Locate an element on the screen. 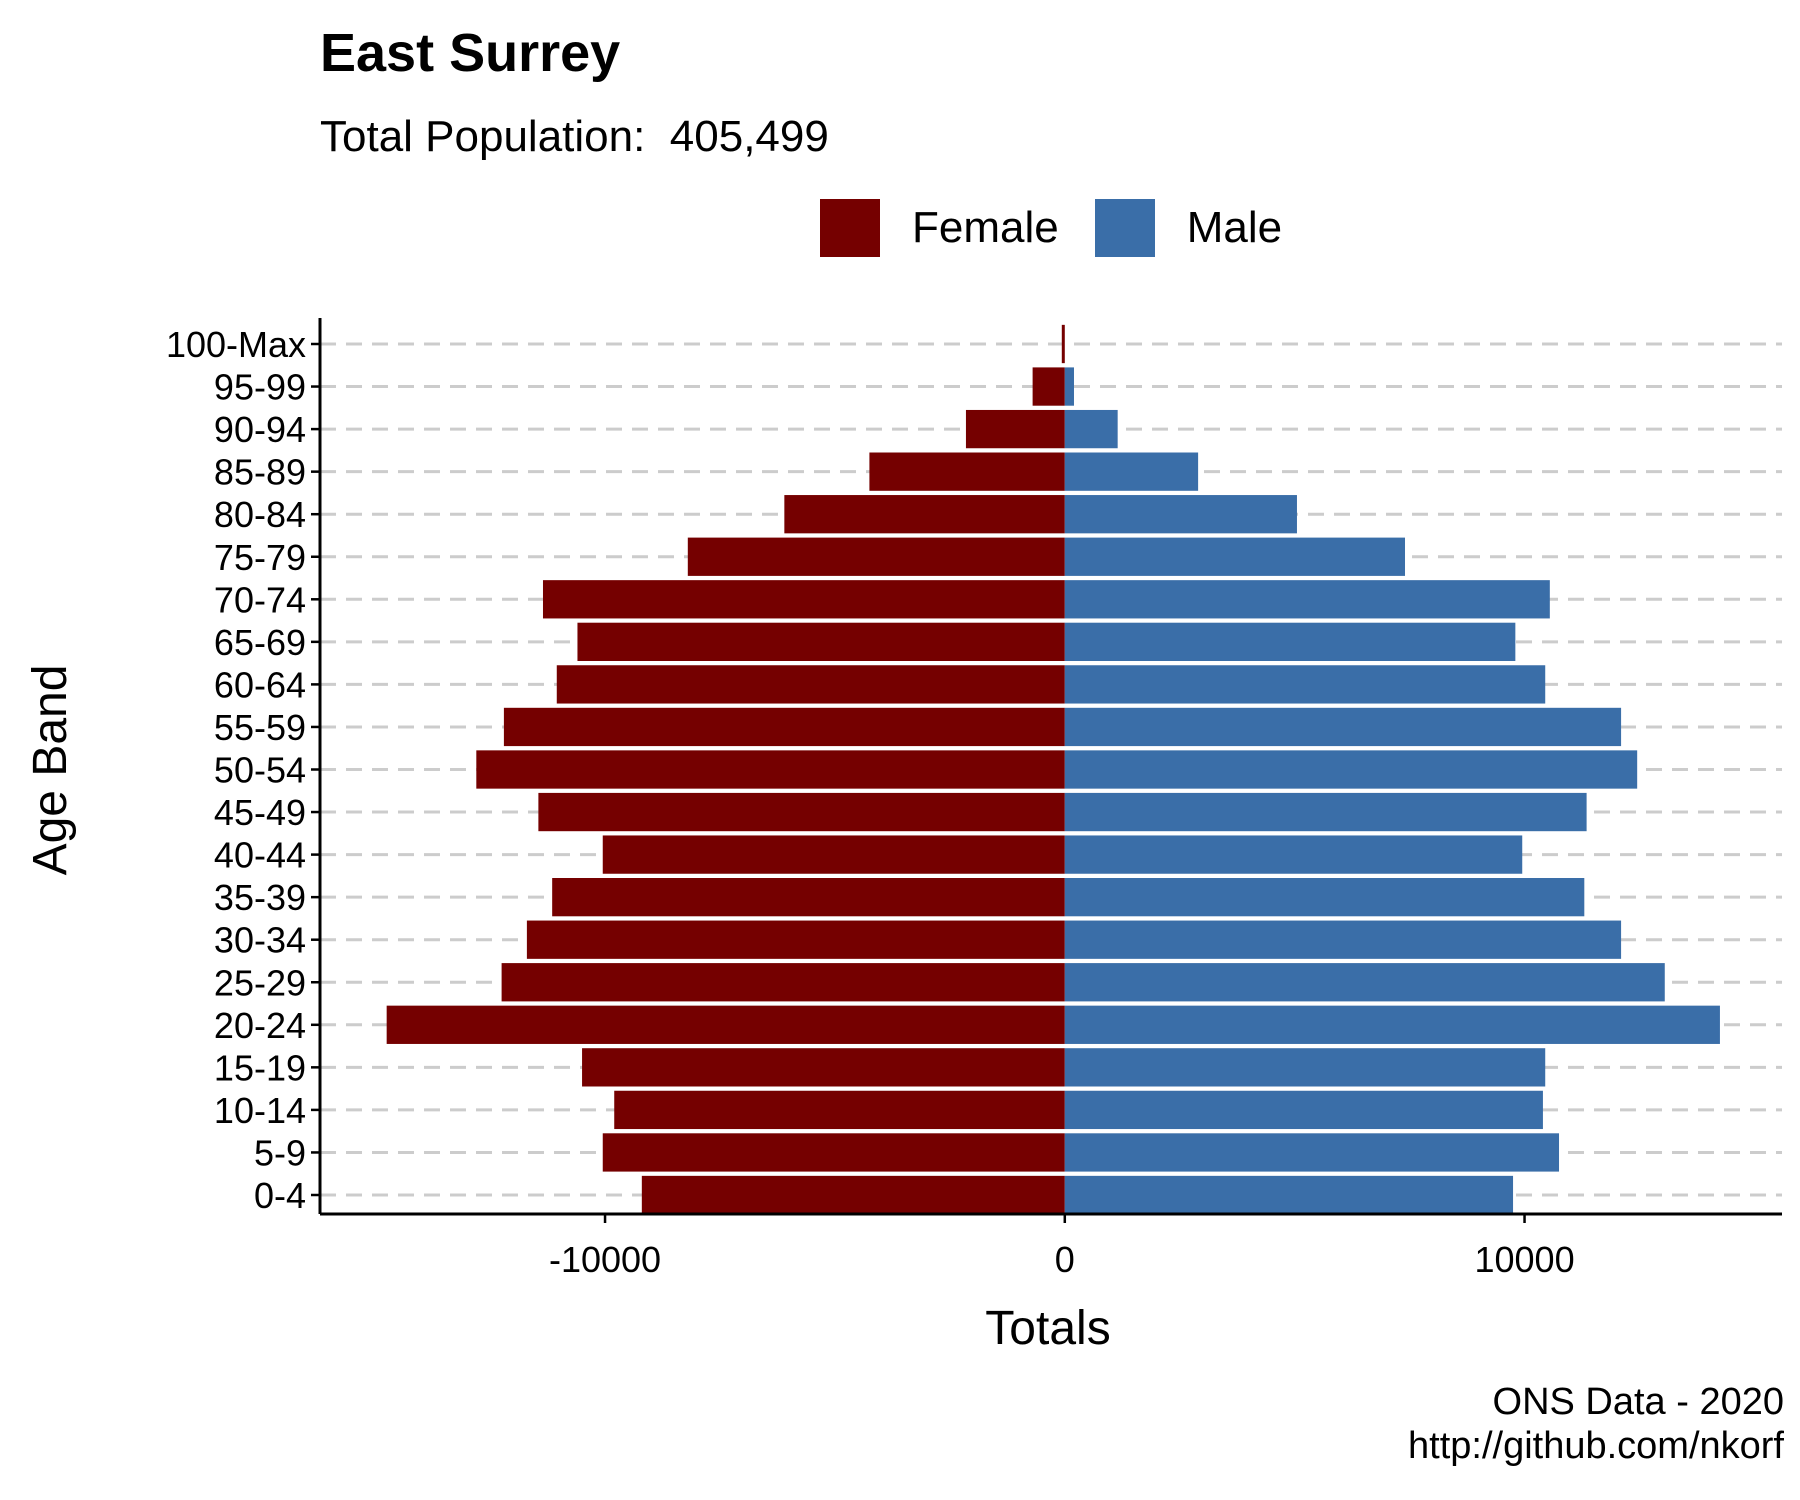 The height and width of the screenshot is (1500, 1800). y-tick-label: 20-24 is located at coordinates (260, 1025).